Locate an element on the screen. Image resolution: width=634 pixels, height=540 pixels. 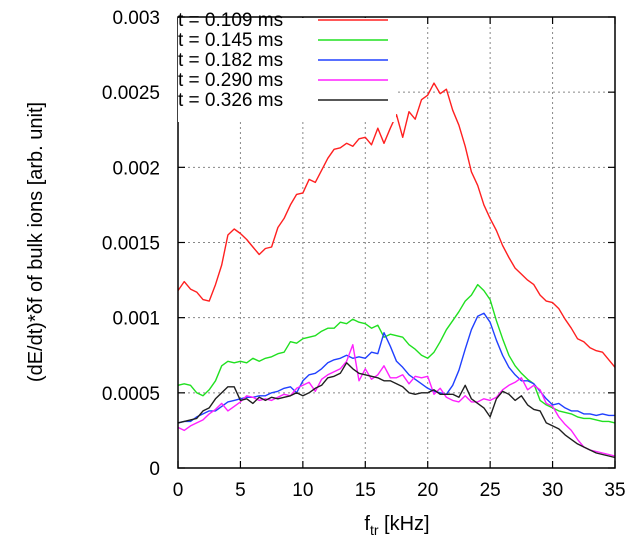
x-tick-label: 35 is located at coordinates (614, 490).